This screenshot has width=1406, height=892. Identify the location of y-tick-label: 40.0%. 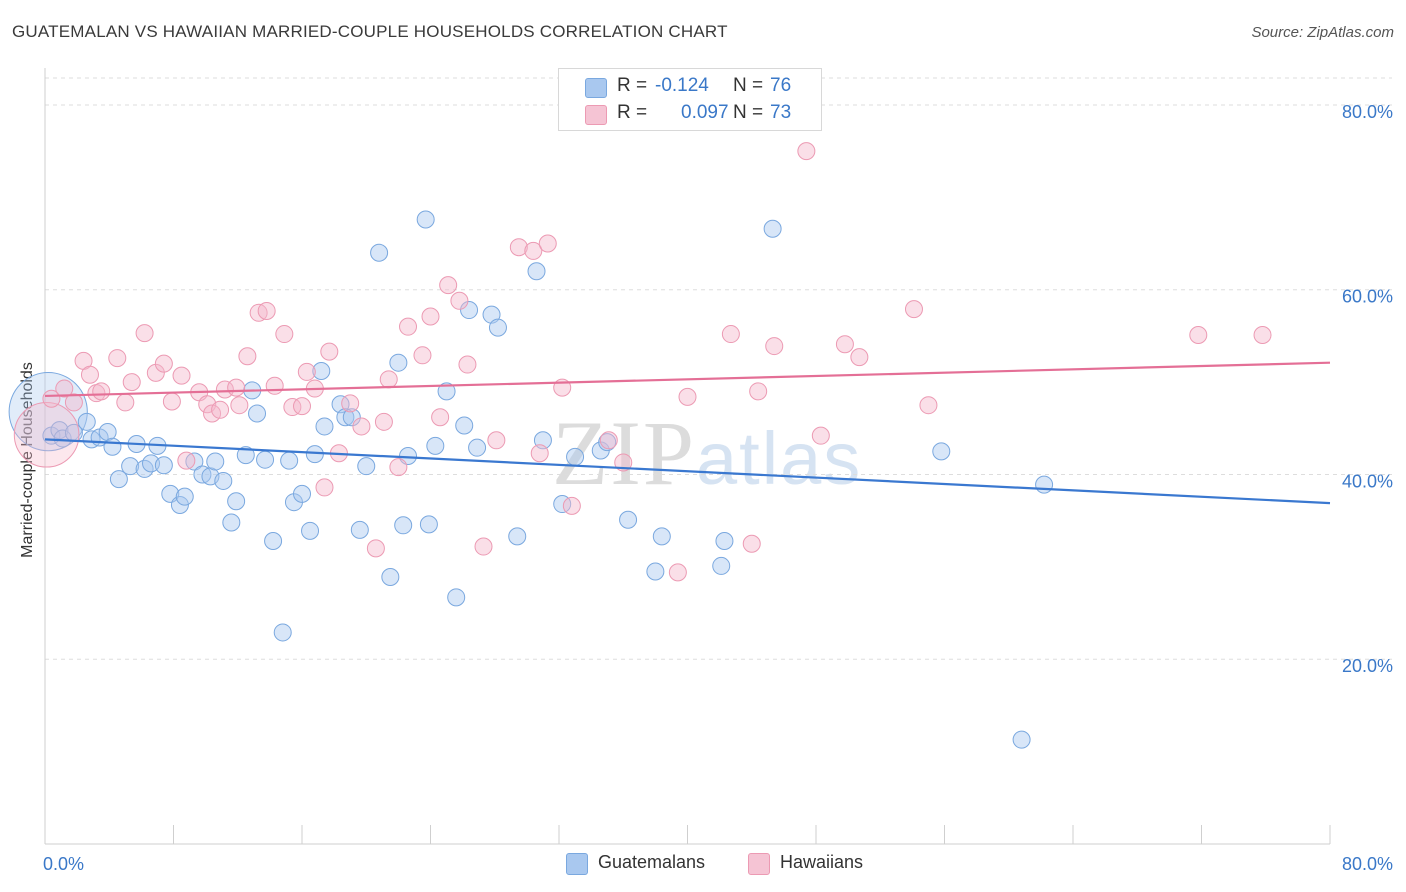
(1367, 481).